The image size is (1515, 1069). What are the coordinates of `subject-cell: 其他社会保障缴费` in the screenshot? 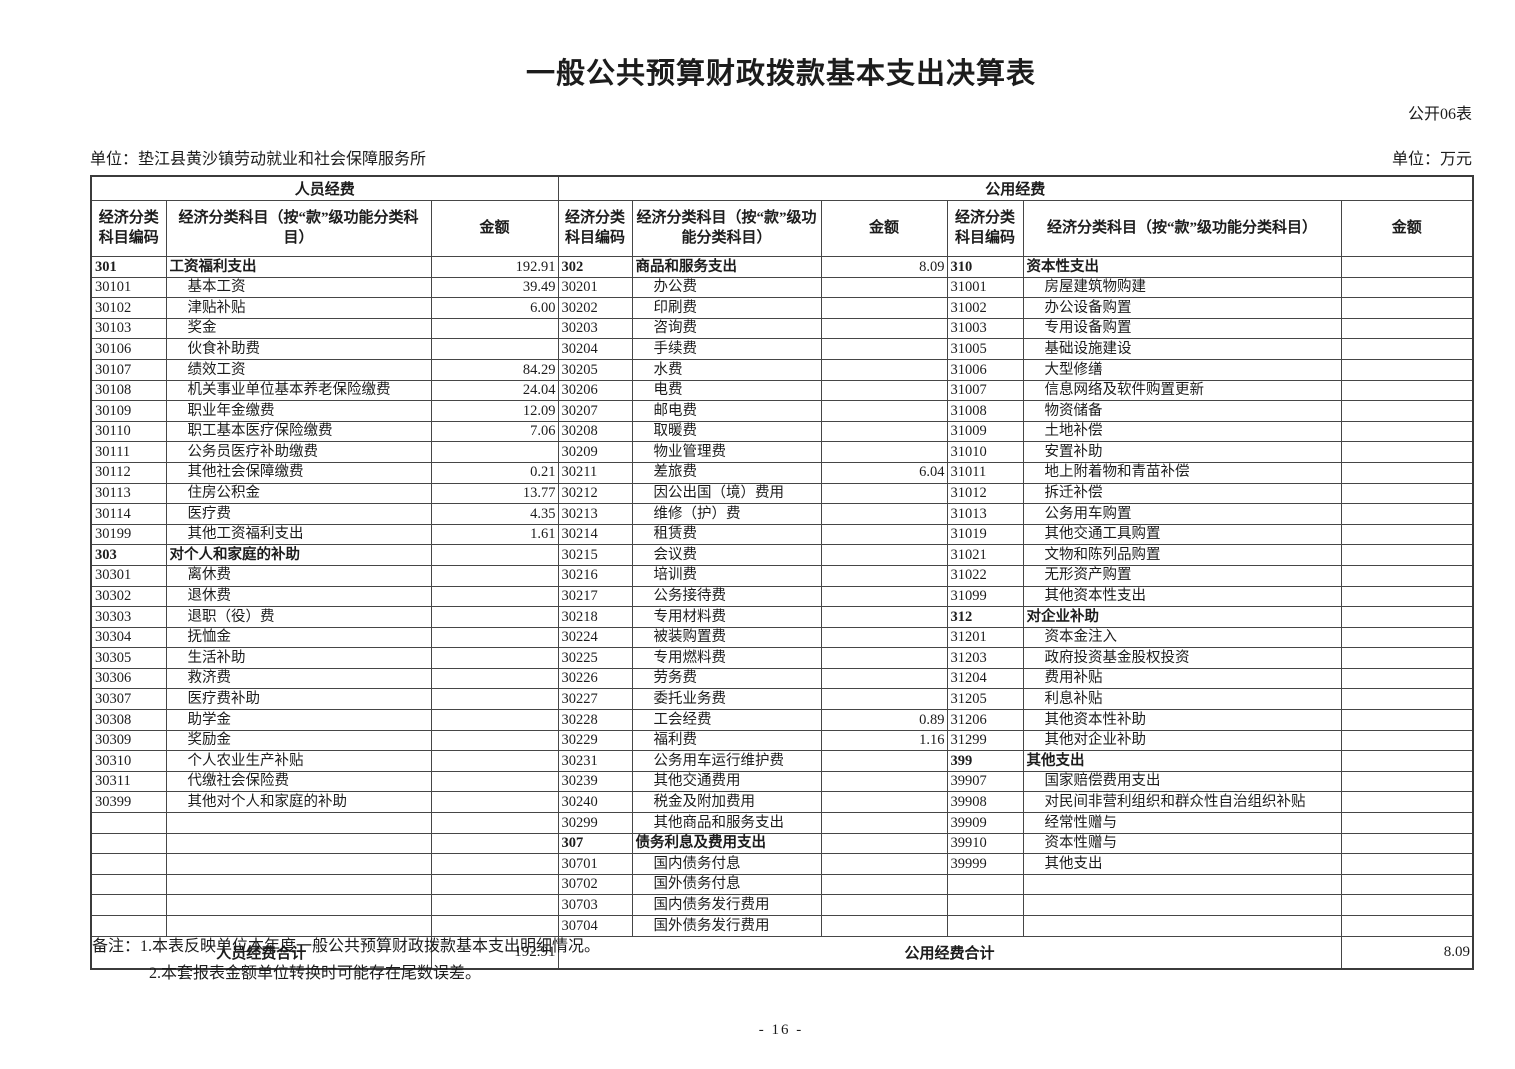 It's located at (298, 472).